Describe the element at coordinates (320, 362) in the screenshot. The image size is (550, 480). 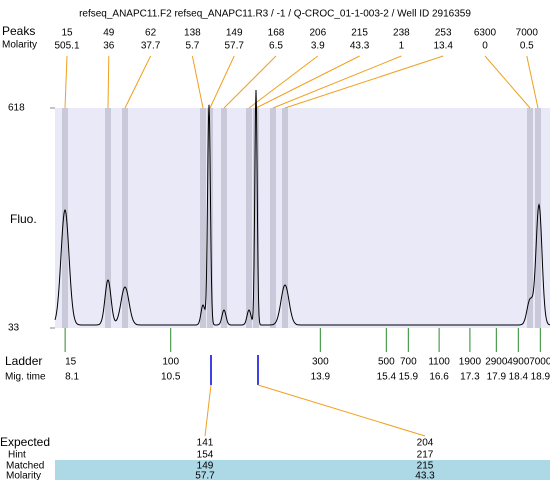
I see `ladder-size: 300` at that location.